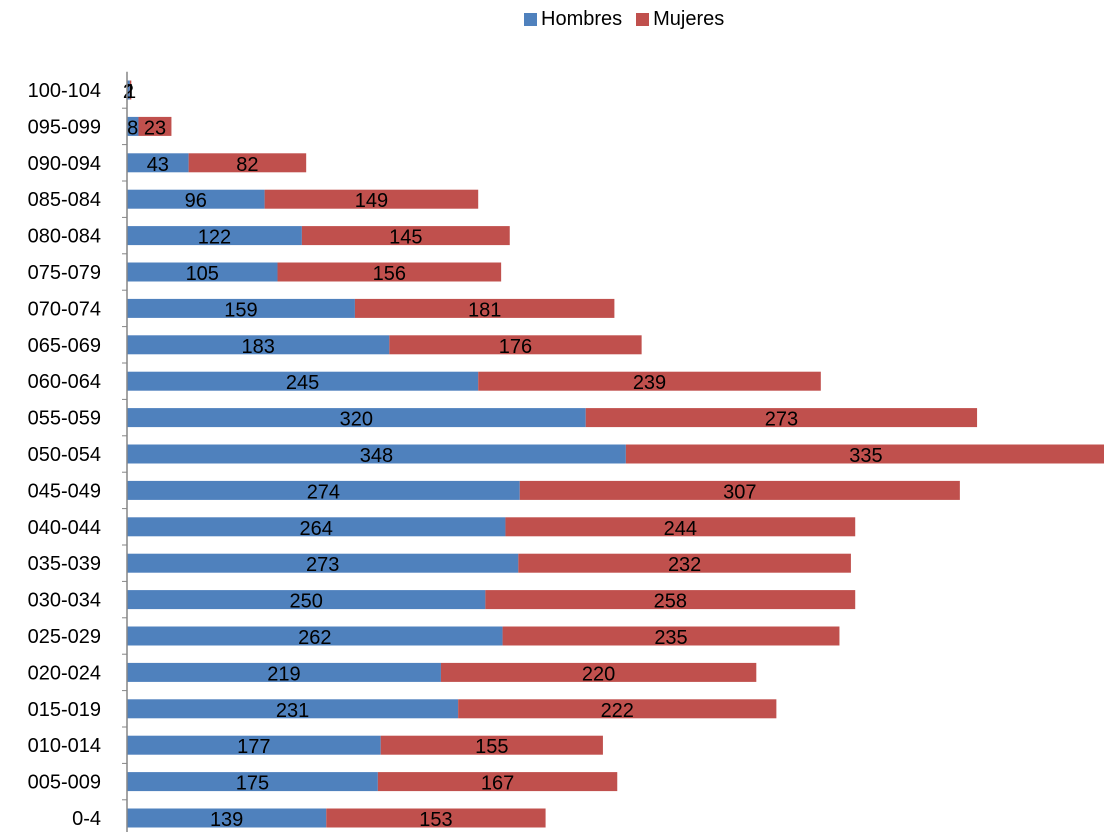 This screenshot has width=1104, height=832. What do you see at coordinates (64, 491) in the screenshot?
I see `category-label-045-049: 045-049` at bounding box center [64, 491].